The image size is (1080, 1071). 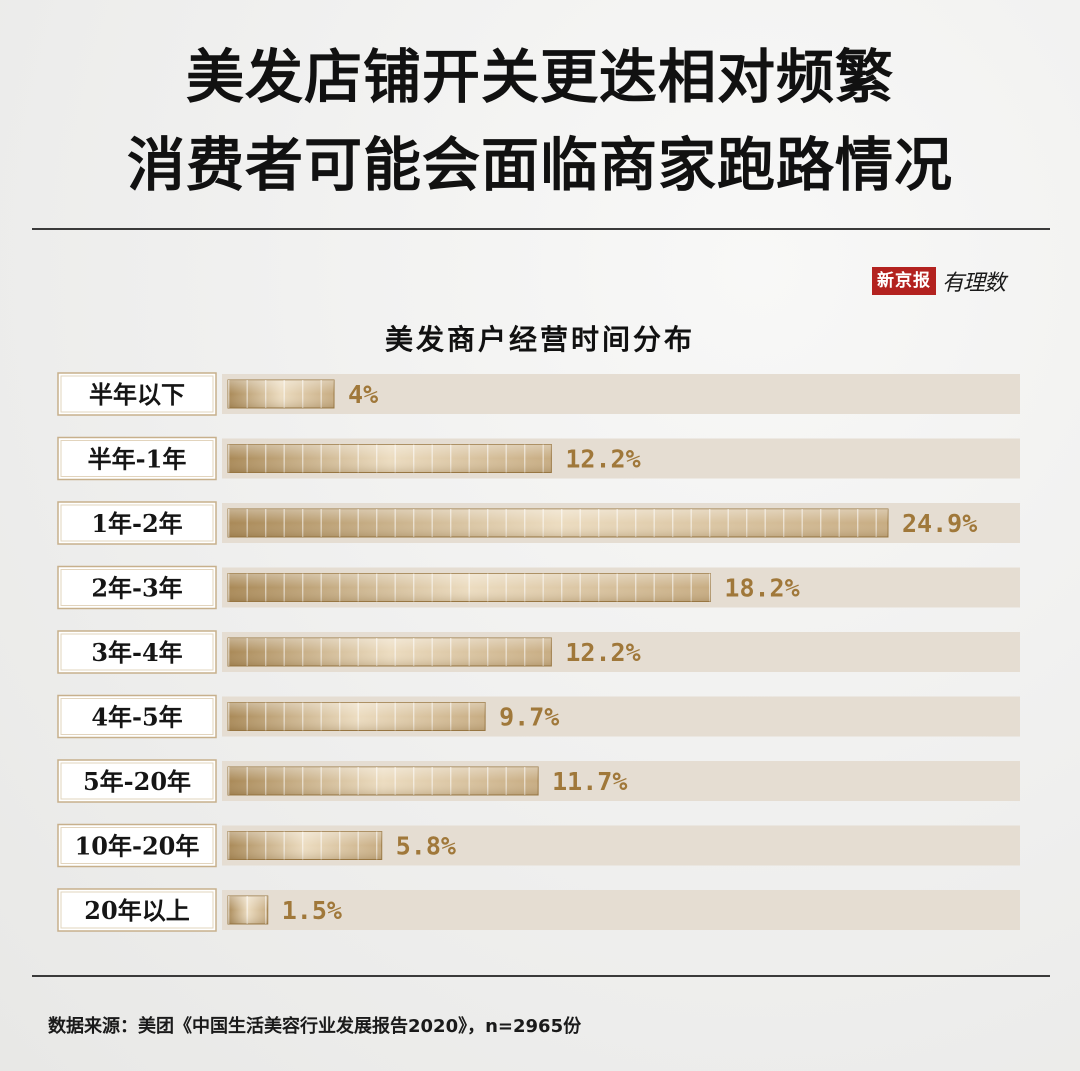 What do you see at coordinates (761, 588) in the screenshot?
I see `value-label: 18.2%` at bounding box center [761, 588].